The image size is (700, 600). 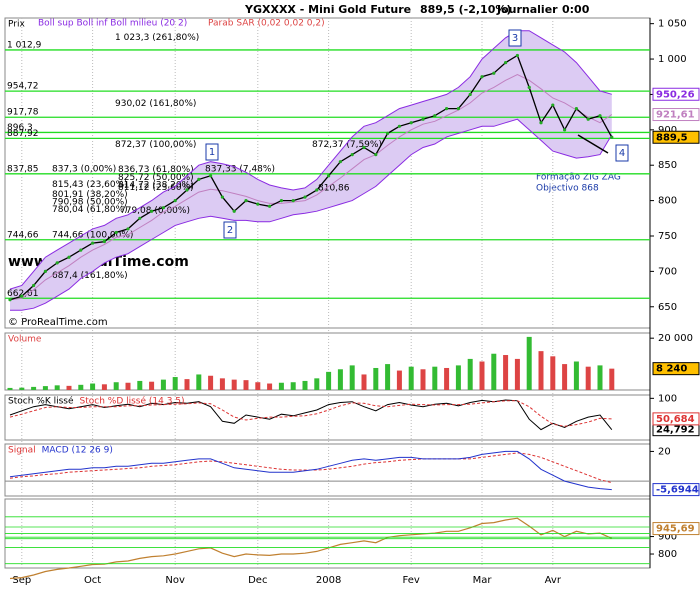 What do you see at coordinates (156, 178) in the screenshot?
I see `fib-label: 825,72 (50,00%)` at bounding box center [156, 178].